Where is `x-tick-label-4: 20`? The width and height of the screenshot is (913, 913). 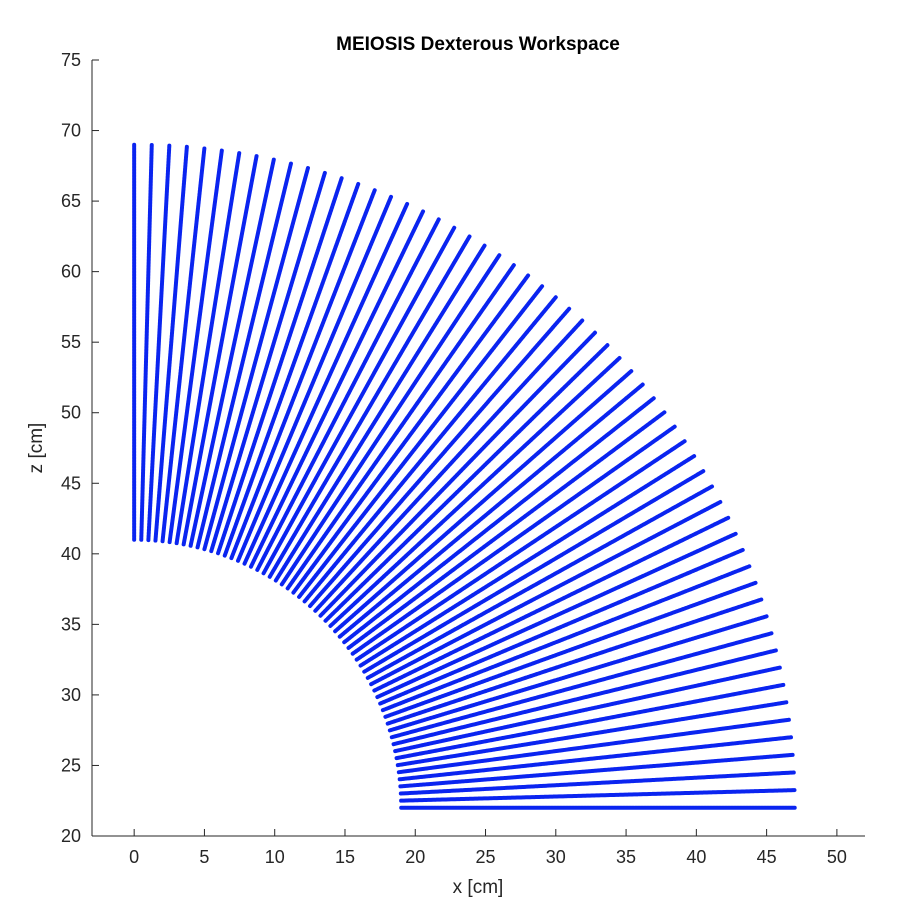 x-tick-label-4: 20 is located at coordinates (415, 857).